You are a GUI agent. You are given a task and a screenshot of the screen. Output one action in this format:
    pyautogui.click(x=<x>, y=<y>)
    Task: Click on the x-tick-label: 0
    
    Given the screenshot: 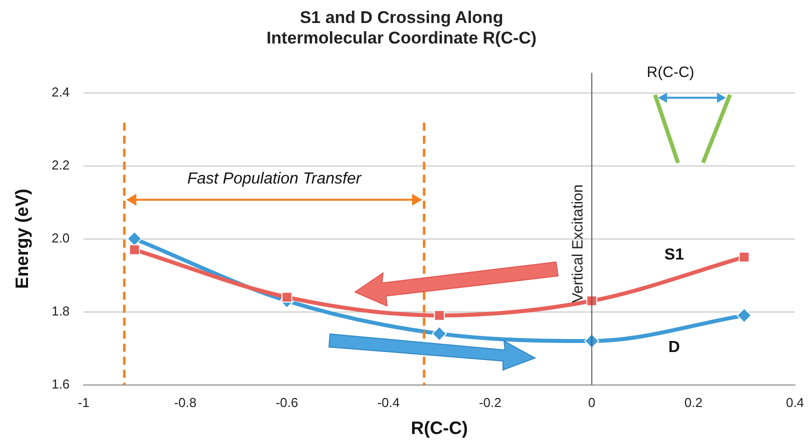 What is the action you would take?
    pyautogui.click(x=592, y=402)
    